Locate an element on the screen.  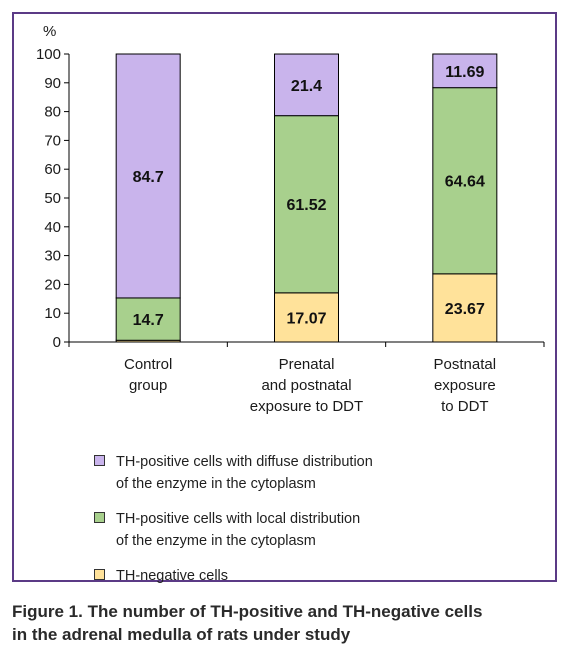
data-label: 11.69 is located at coordinates (464, 72).